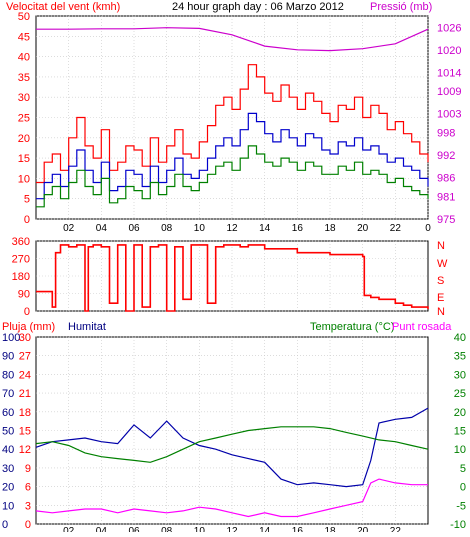 The width and height of the screenshot is (470, 537). I want to click on rain-tick-label: 9, so click(28, 469).